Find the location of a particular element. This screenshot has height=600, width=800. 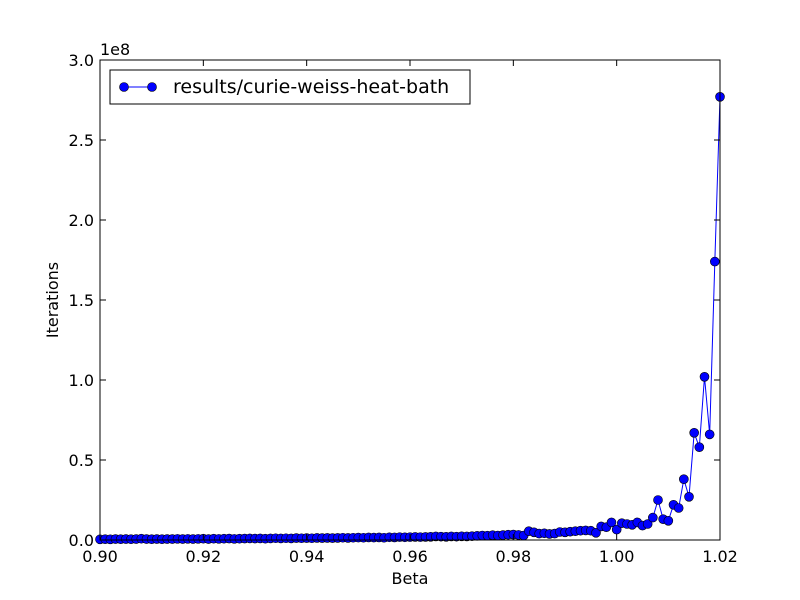

legend: results/curie-weiss-heat-bath is located at coordinates (290, 87).